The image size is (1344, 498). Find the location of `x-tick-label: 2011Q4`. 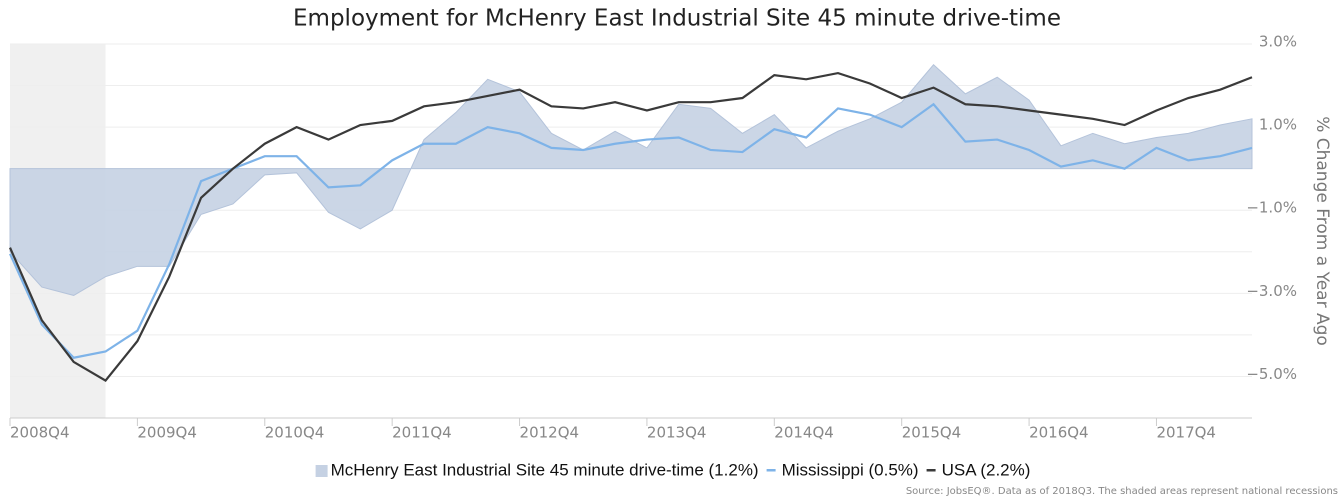

x-tick-label: 2011Q4 is located at coordinates (422, 433).